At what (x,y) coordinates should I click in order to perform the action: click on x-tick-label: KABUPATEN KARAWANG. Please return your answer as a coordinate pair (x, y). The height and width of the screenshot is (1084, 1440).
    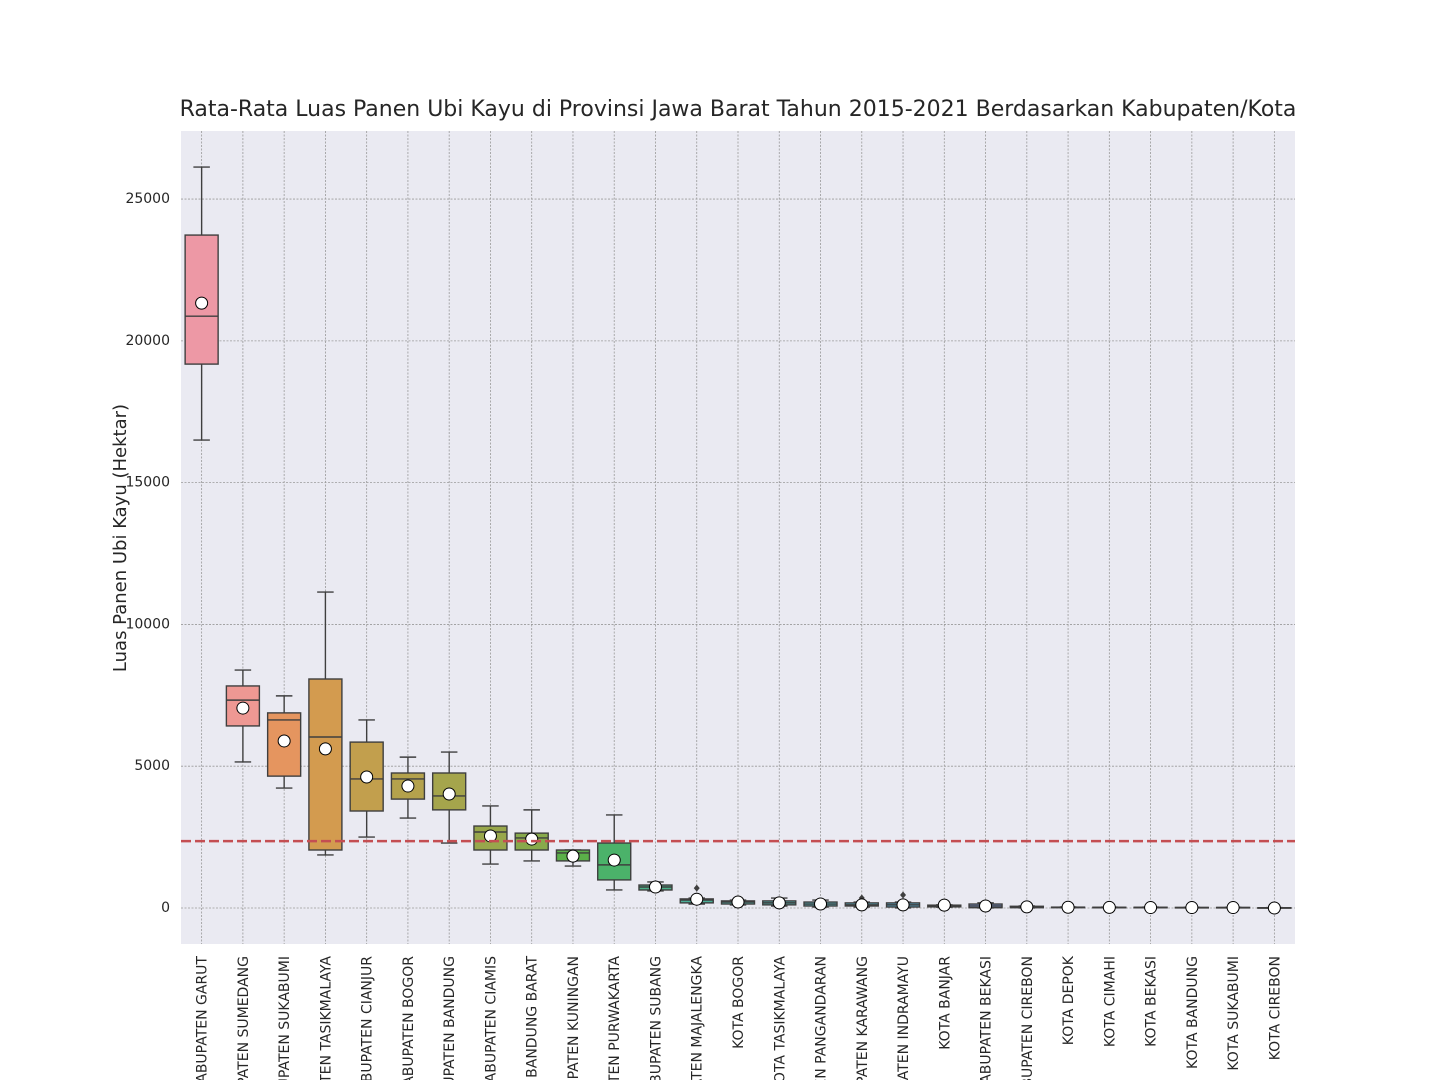
    Looking at the image, I should click on (863, 1018).